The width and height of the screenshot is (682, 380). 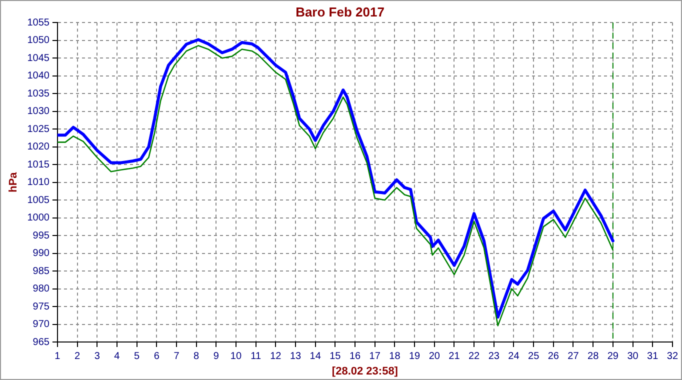 What do you see at coordinates (38, 94) in the screenshot?
I see `y-tick-label: 1035` at bounding box center [38, 94].